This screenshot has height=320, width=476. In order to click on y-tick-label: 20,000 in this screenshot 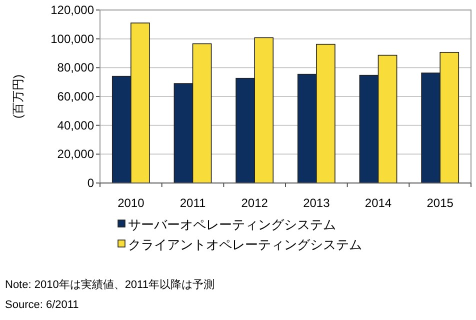, I will do `click(75, 154)`.